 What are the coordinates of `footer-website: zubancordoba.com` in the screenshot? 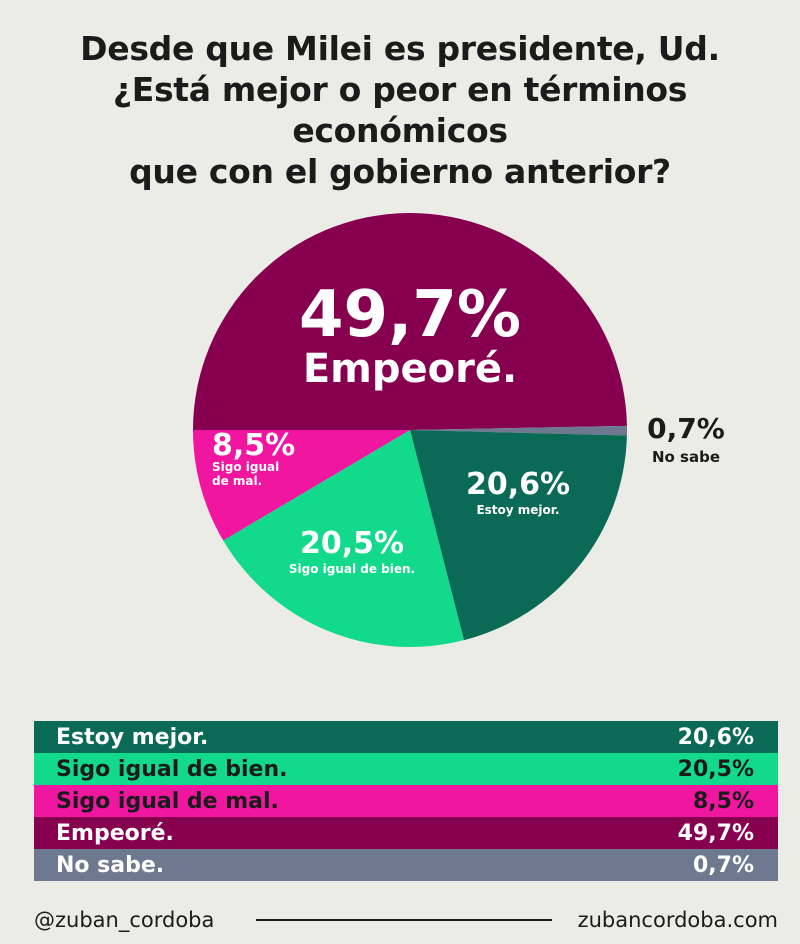 It's located at (677, 920).